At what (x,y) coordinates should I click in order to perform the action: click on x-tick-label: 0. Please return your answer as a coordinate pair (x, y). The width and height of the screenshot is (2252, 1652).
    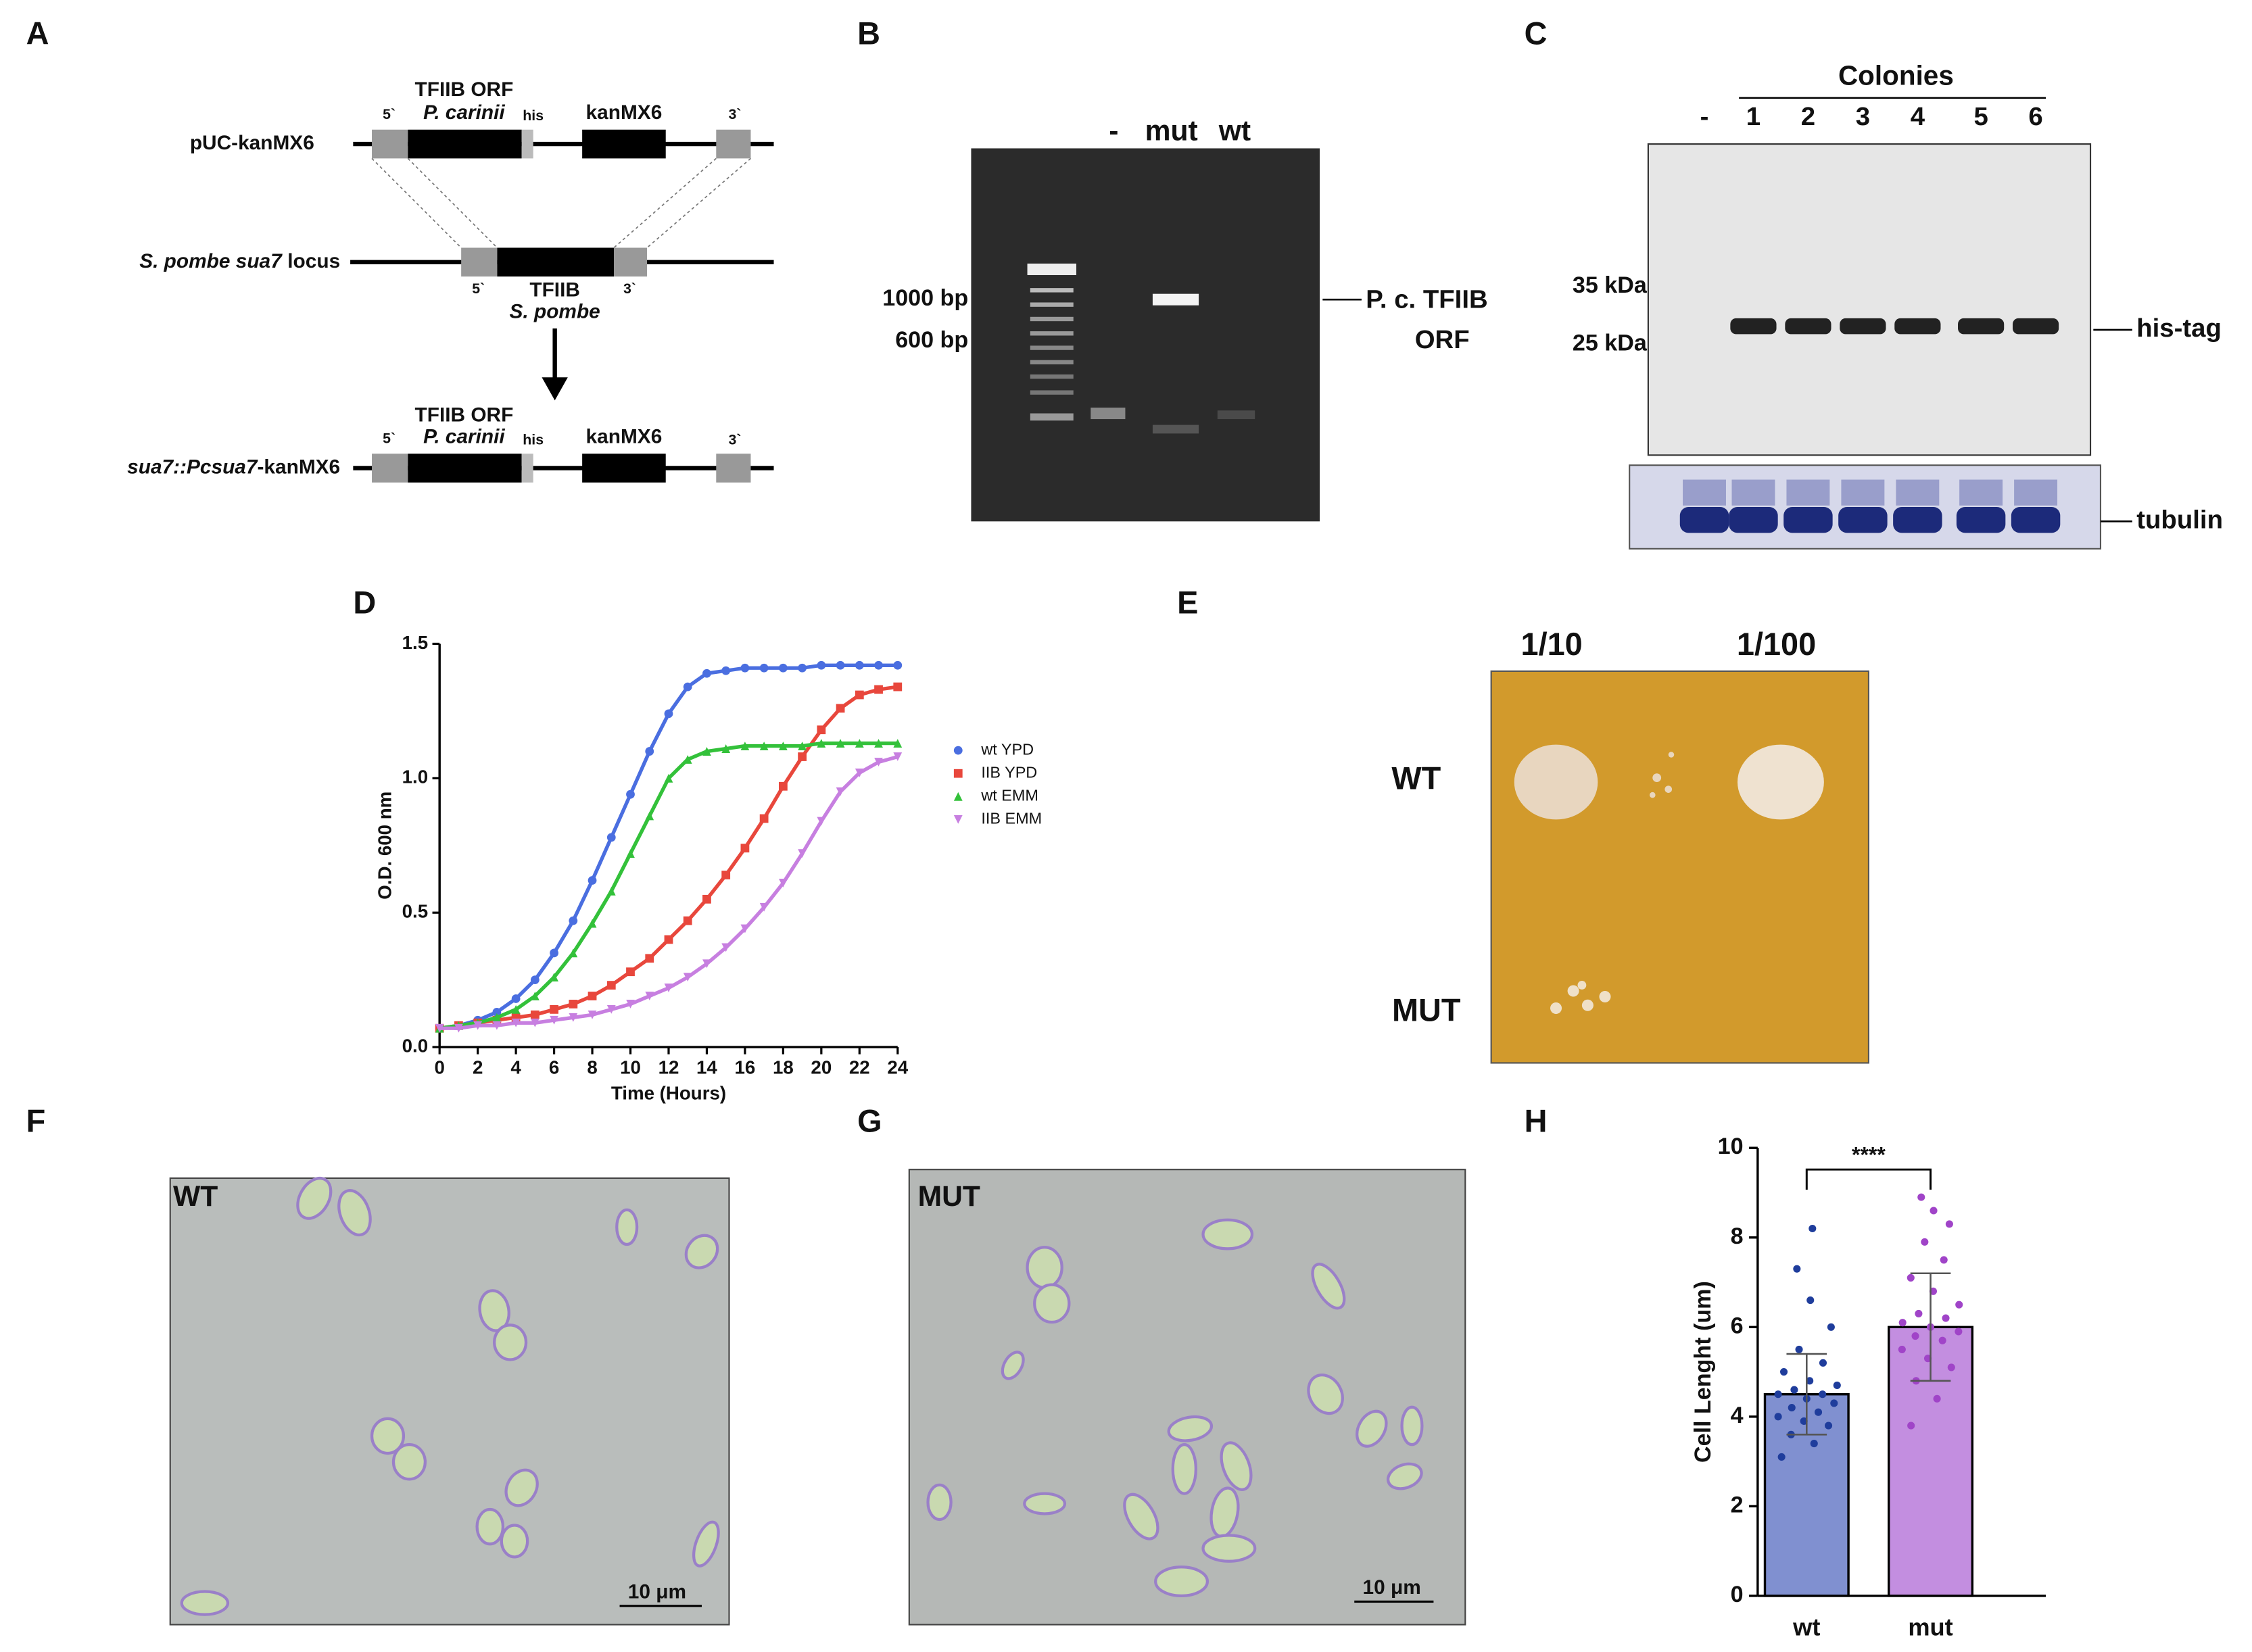
    Looking at the image, I should click on (439, 1066).